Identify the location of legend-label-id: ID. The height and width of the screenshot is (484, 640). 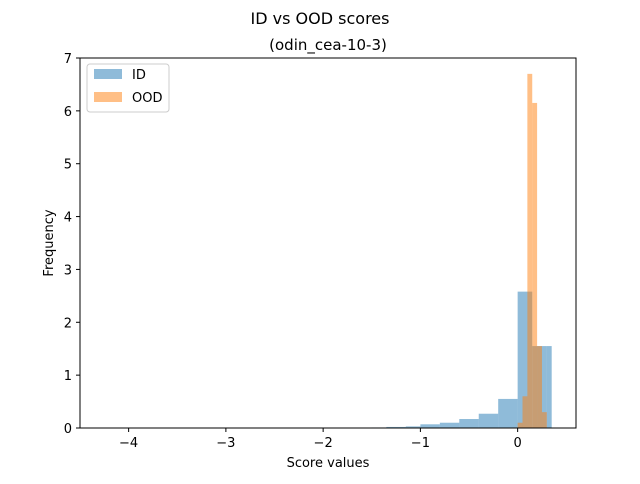
(139, 75).